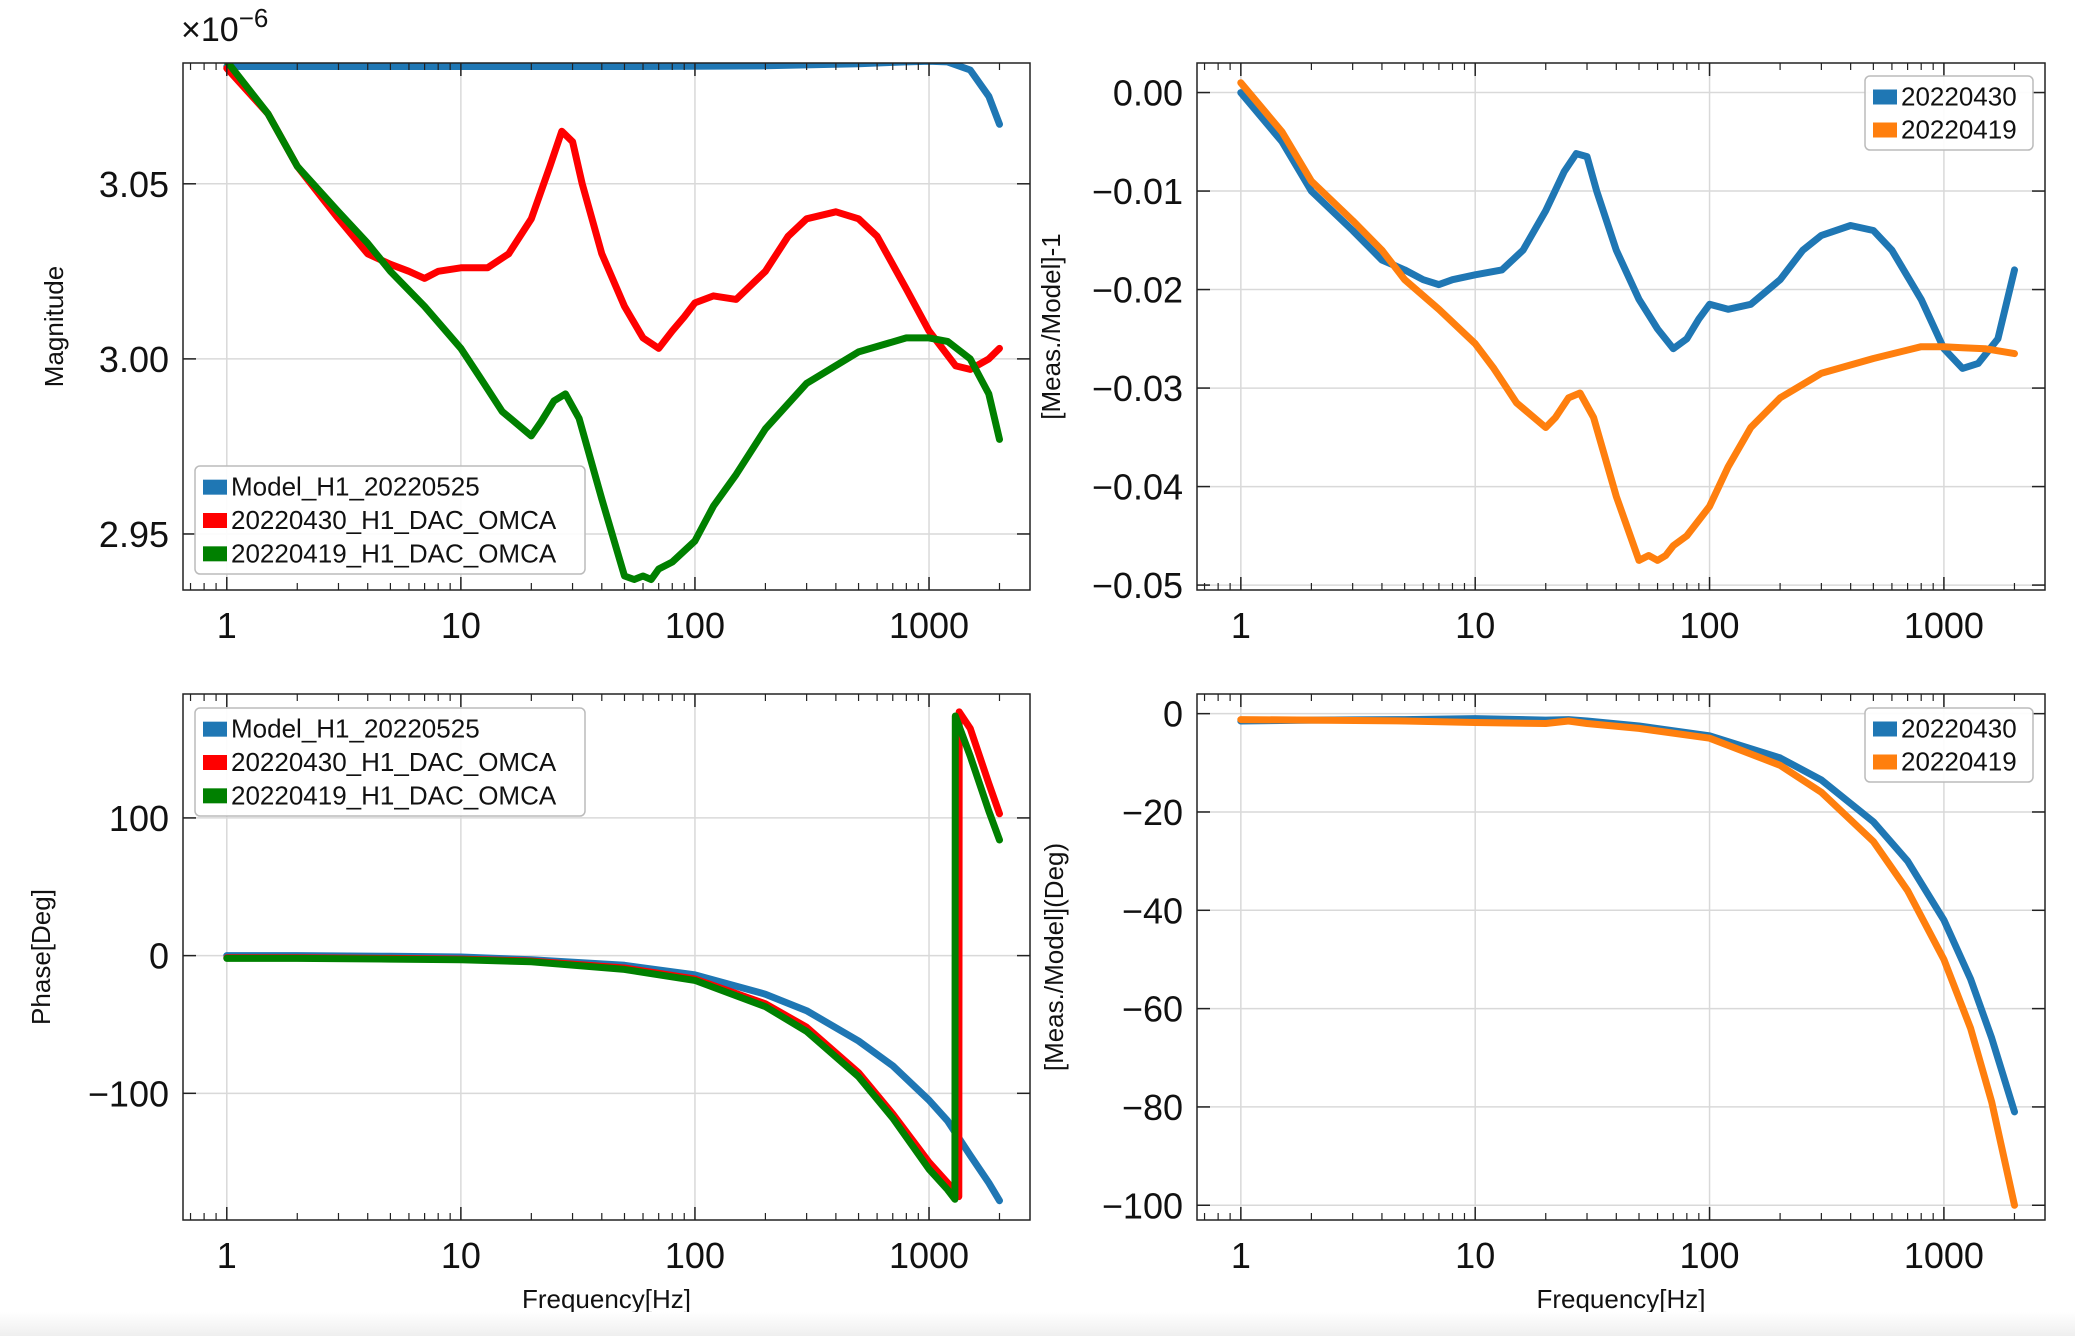 This screenshot has width=2075, height=1341. I want to click on y-tick-label: −0.05, so click(1137, 585).